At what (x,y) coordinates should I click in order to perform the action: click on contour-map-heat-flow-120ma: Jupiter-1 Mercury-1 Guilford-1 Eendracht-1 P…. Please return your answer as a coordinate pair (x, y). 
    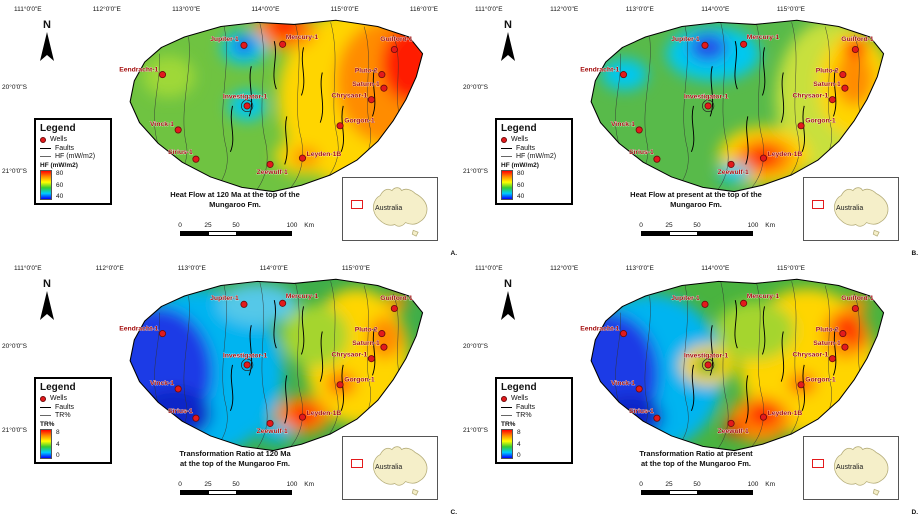
    Looking at the image, I should click on (271, 106).